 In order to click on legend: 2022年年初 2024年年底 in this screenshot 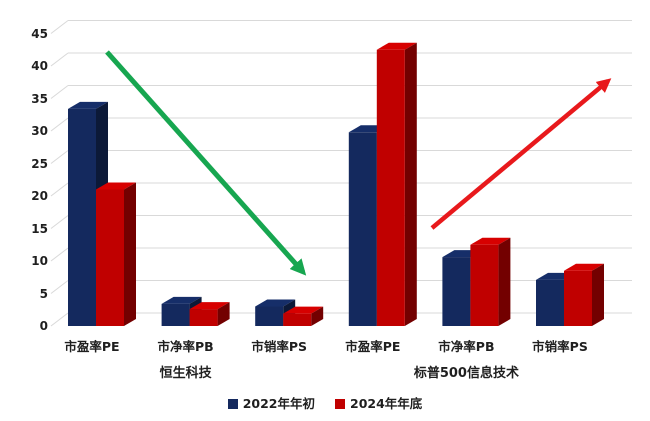, I will do `click(325, 404)`.